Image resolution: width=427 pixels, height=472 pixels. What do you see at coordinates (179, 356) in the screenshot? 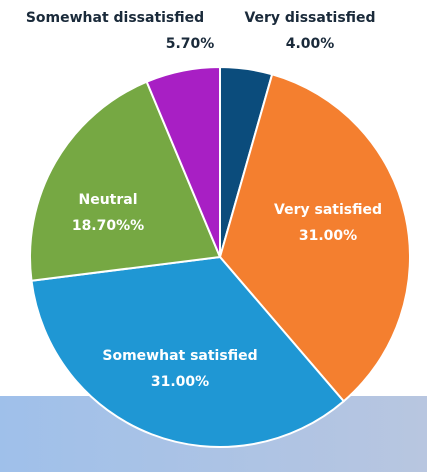
I see `slice-label: Somewhat satisfied` at bounding box center [179, 356].